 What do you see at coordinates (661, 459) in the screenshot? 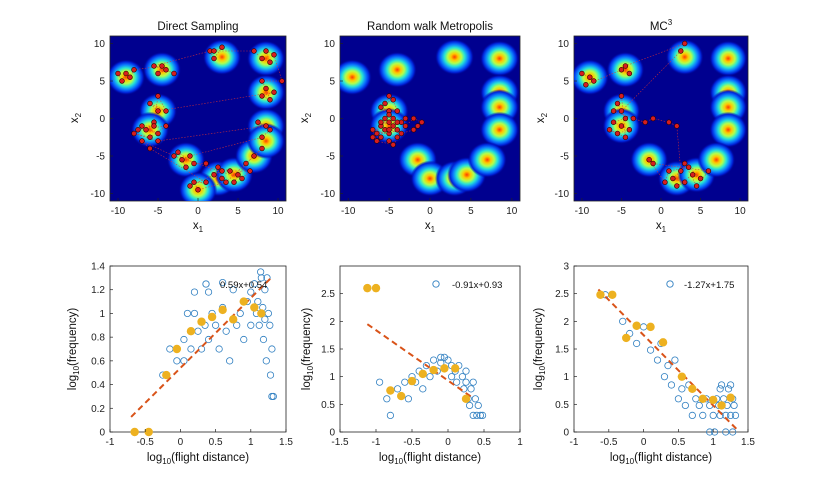
I see `x-axis-label: log10(flight distance)` at bounding box center [661, 459].